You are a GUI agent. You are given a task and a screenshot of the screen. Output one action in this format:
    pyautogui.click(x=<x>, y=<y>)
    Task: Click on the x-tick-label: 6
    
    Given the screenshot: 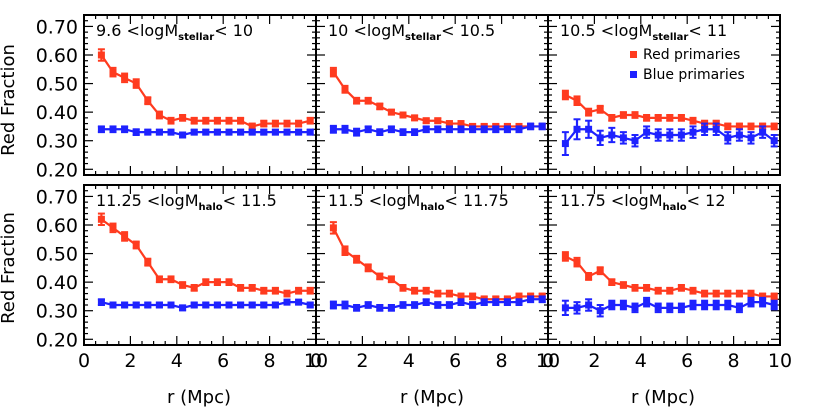 What is the action you would take?
    pyautogui.click(x=687, y=361)
    